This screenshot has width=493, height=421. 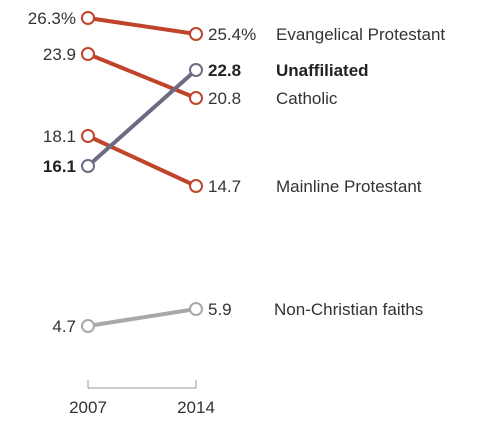 I want to click on point-non-christian-faiths-2007, so click(x=88, y=326).